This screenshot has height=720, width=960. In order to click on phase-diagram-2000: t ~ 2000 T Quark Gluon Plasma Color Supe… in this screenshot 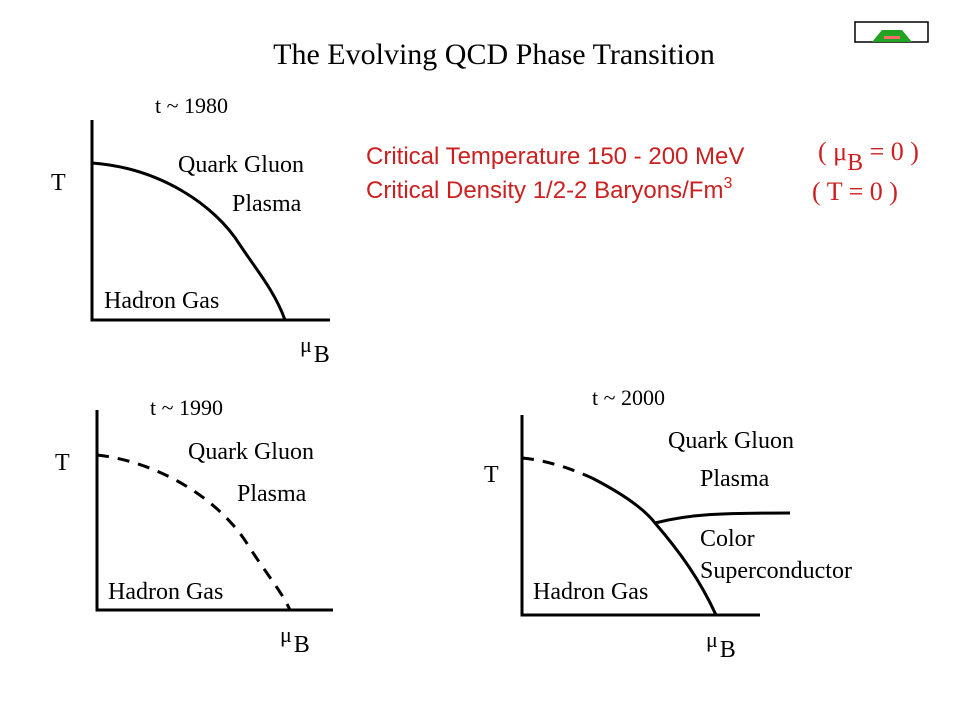, I will do `click(668, 524)`.